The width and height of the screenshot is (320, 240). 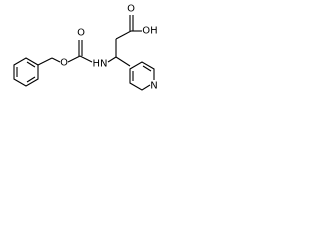 I want to click on benzene-ring, so click(x=26, y=72).